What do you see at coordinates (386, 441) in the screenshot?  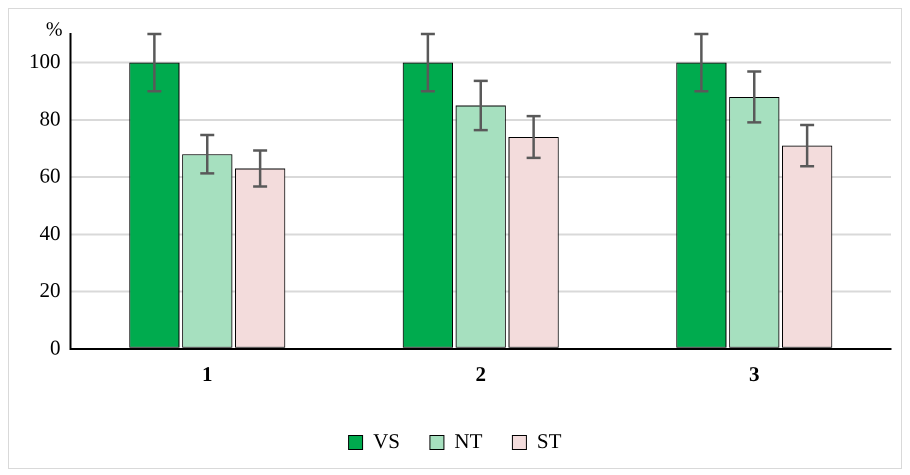 I see `legend-label: VS` at bounding box center [386, 441].